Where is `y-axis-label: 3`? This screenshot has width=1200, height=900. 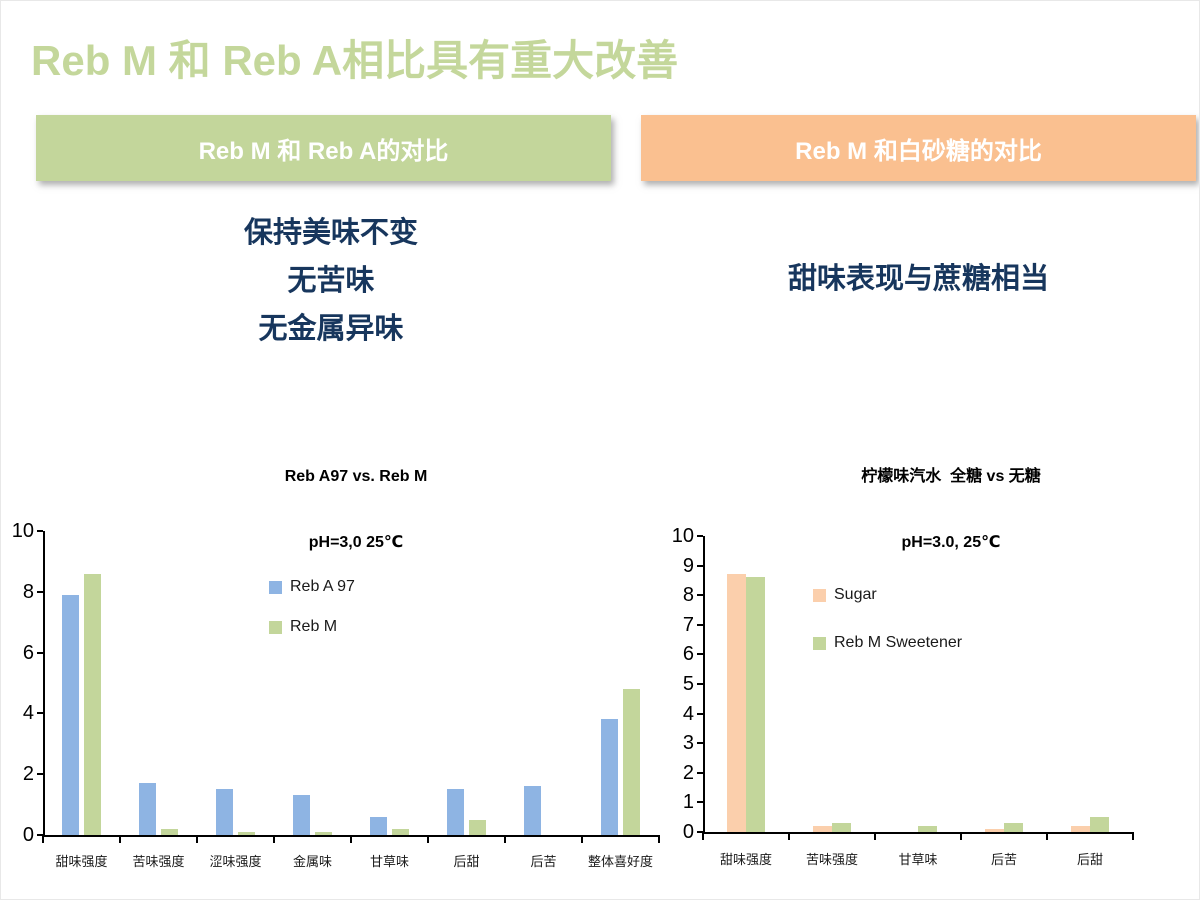
y-axis-label: 3 is located at coordinates (688, 743).